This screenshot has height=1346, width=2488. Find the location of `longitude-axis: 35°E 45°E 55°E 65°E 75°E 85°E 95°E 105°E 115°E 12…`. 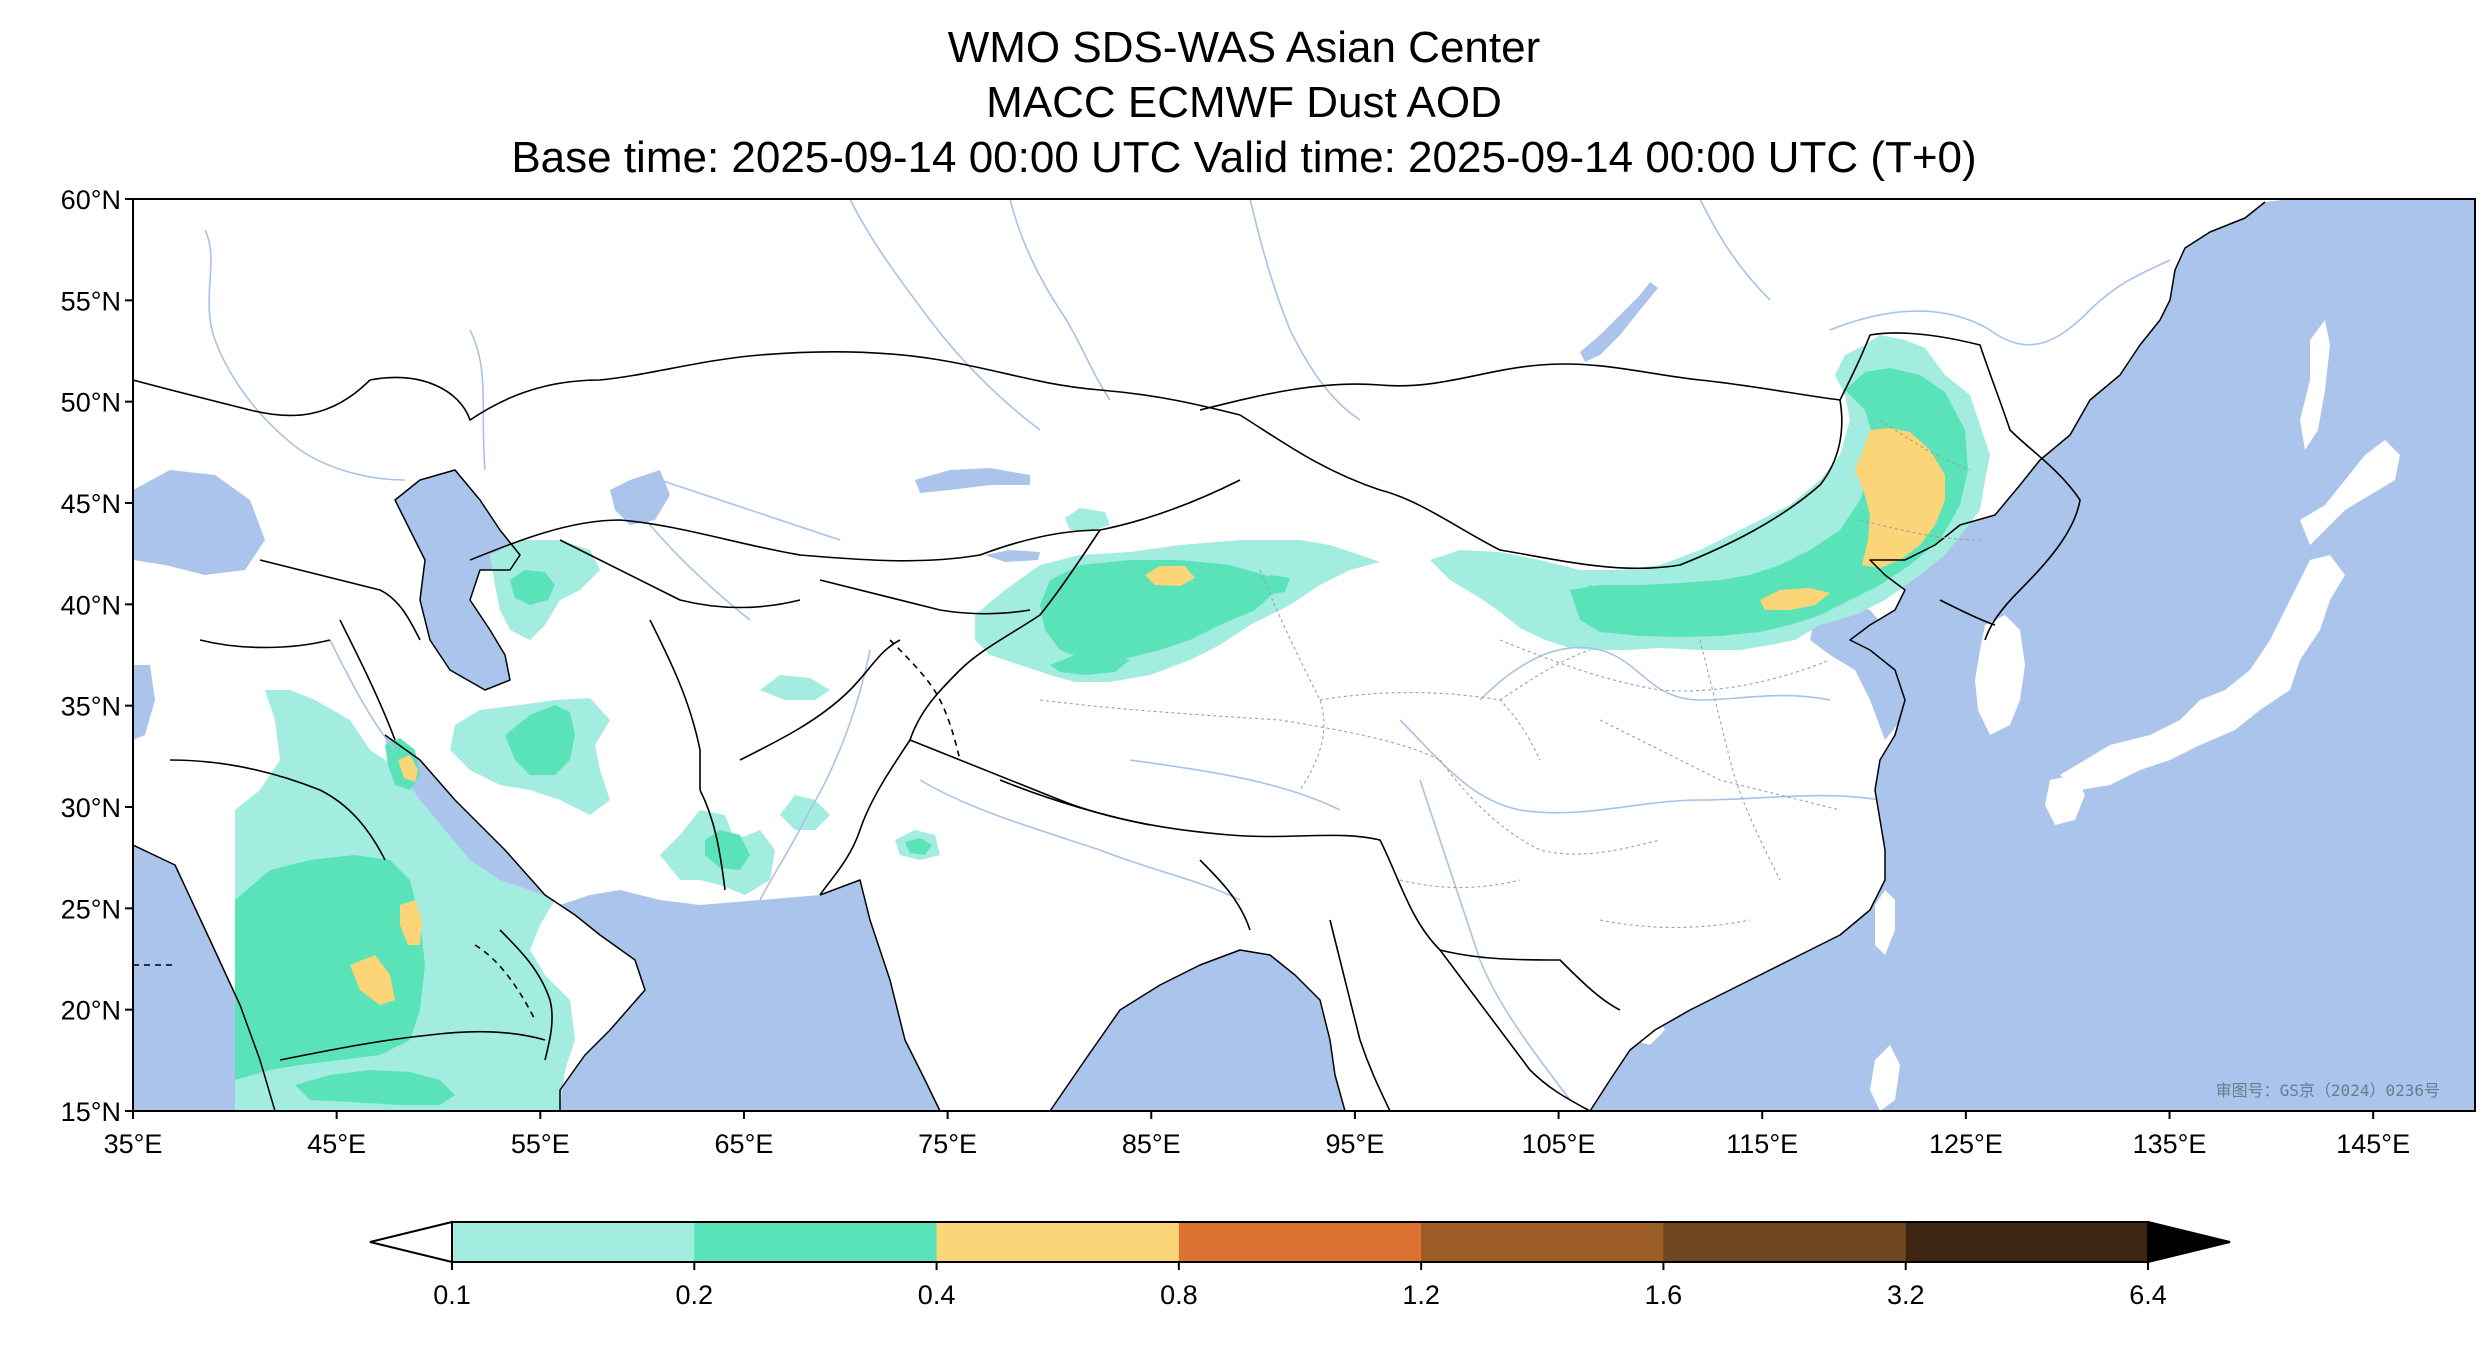

longitude-axis: 35°E 45°E 55°E 65°E 75°E 85°E 95°E 105°E 115°E 12… is located at coordinates (1257, 1135).